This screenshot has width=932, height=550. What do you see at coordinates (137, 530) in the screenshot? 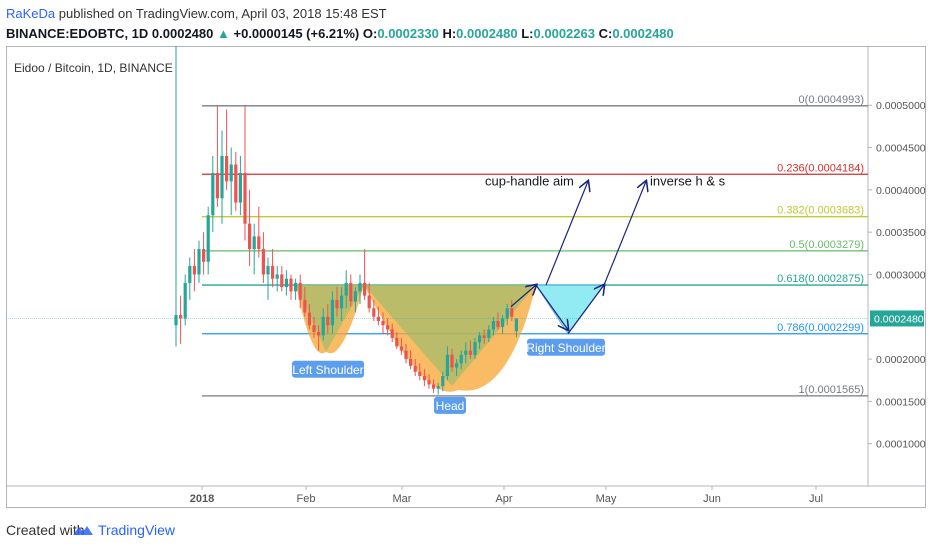
I see `tradingview-link: TradingView` at bounding box center [137, 530].